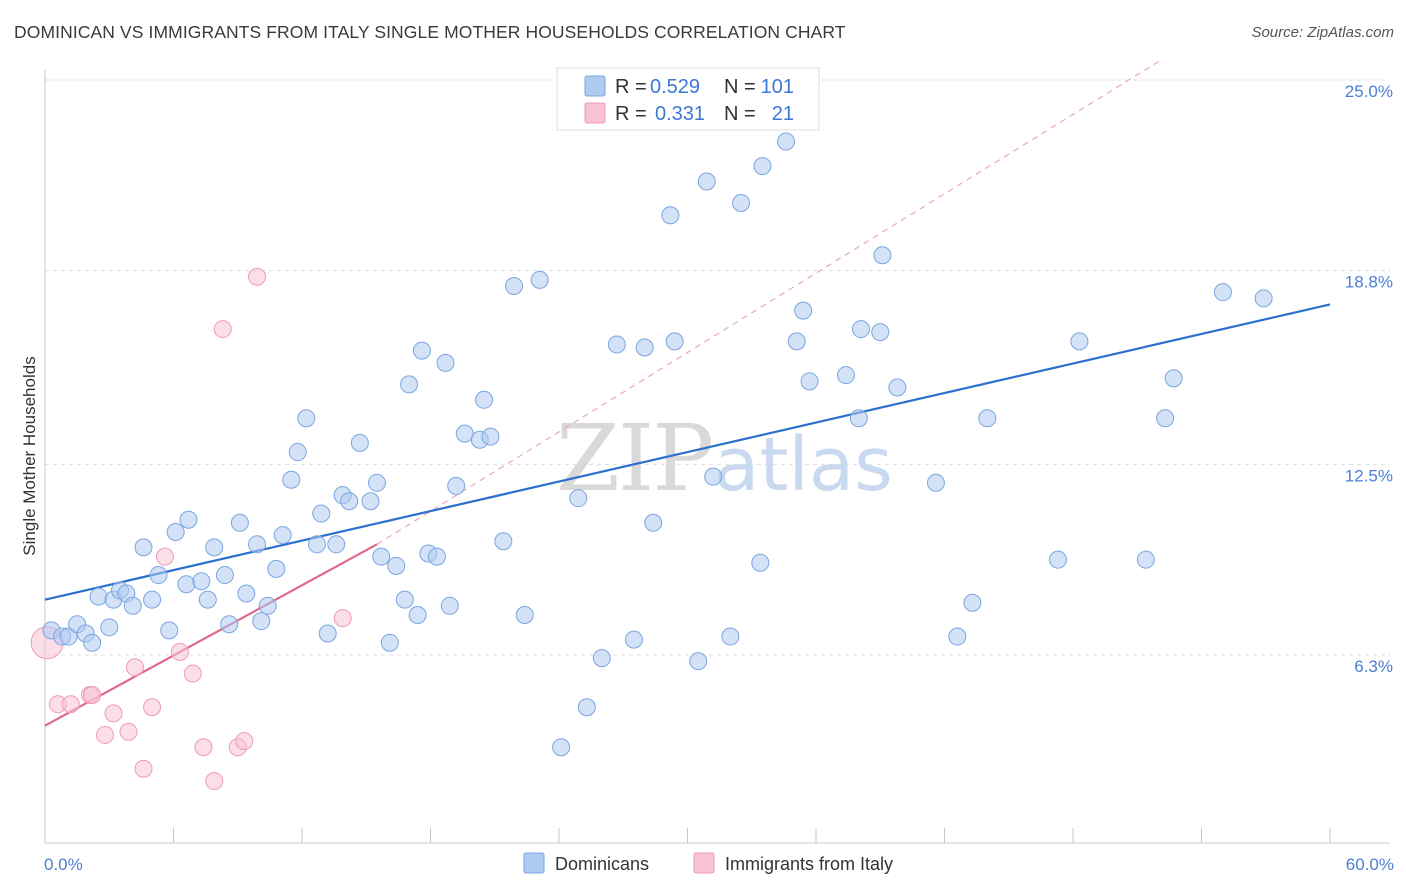  I want to click on series-legend: Dominicans Immigrants from Italy, so click(708, 863).